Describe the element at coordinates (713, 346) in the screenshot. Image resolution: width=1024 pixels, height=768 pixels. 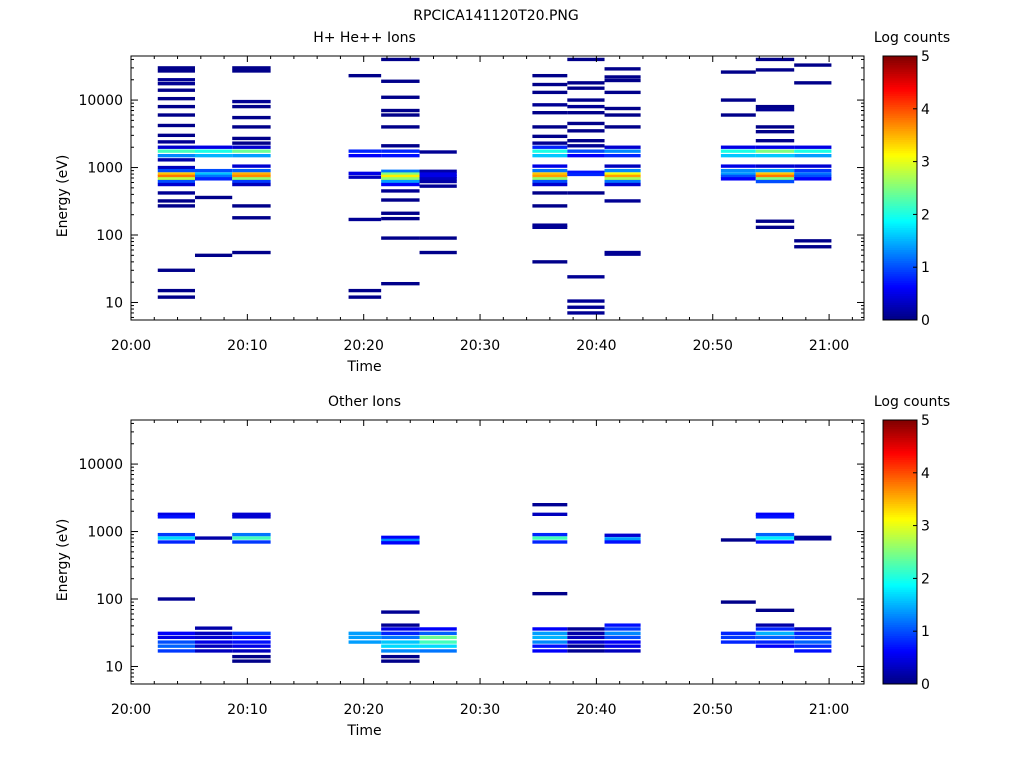
I see `x-tick-label: 20:50` at that location.